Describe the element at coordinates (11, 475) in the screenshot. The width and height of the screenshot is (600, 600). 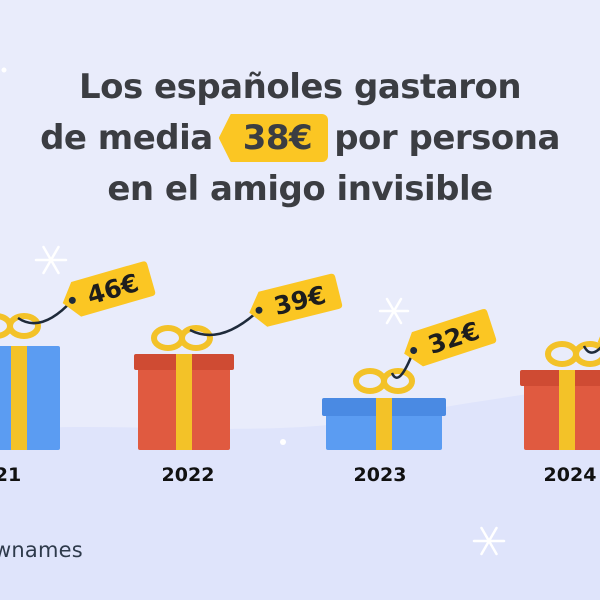
I see `year-label-2021: 21` at that location.